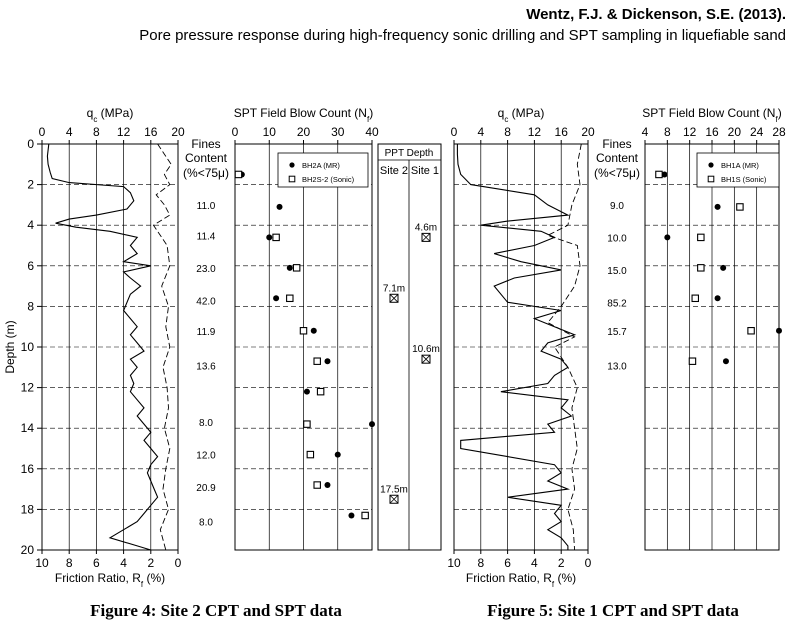 The height and width of the screenshot is (627, 800). What do you see at coordinates (28, 428) in the screenshot?
I see `depth-tick-label: 14` at bounding box center [28, 428].